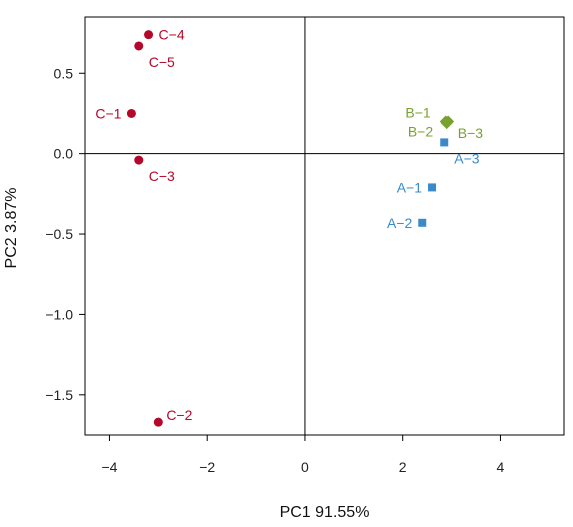 Image resolution: width=573 pixels, height=527 pixels. Describe the element at coordinates (109, 467) in the screenshot. I see `x-tick-label: −4` at that location.